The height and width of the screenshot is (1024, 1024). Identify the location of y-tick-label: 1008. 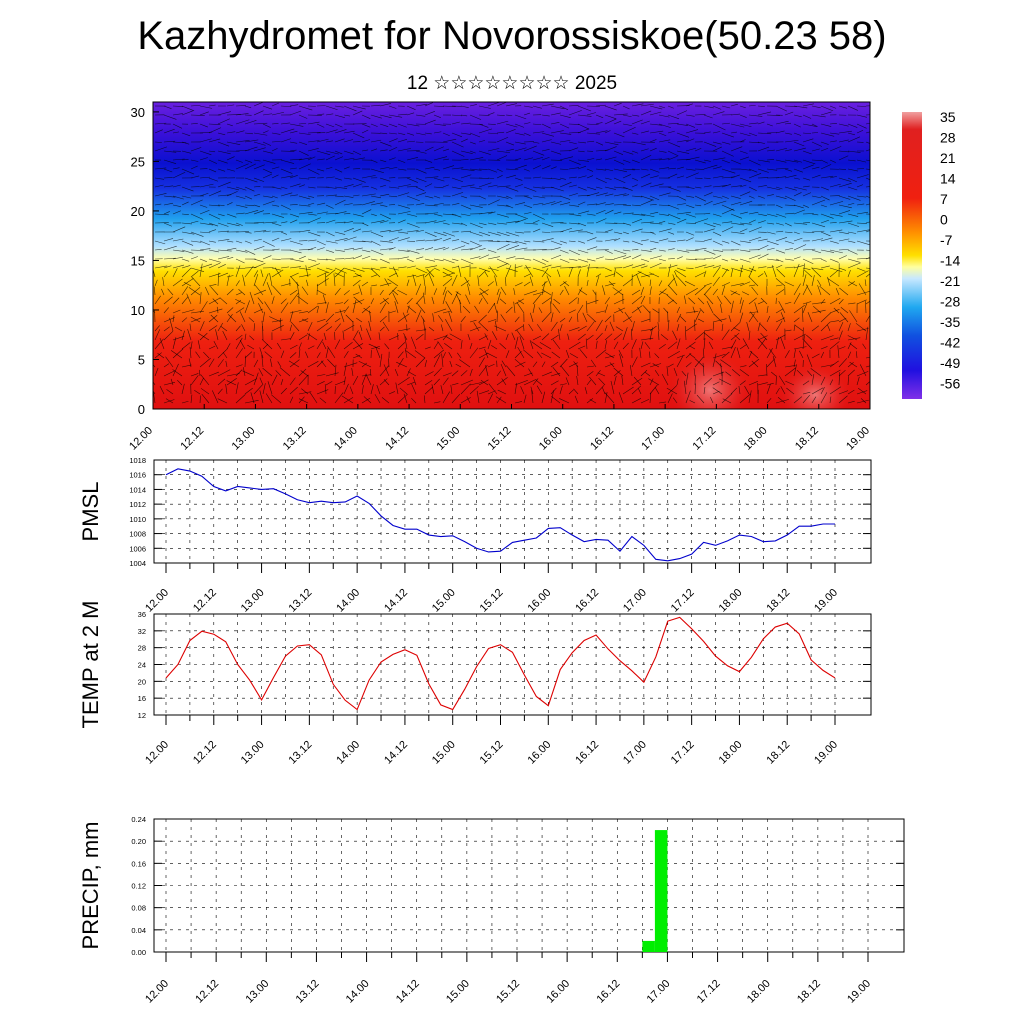
(137, 534).